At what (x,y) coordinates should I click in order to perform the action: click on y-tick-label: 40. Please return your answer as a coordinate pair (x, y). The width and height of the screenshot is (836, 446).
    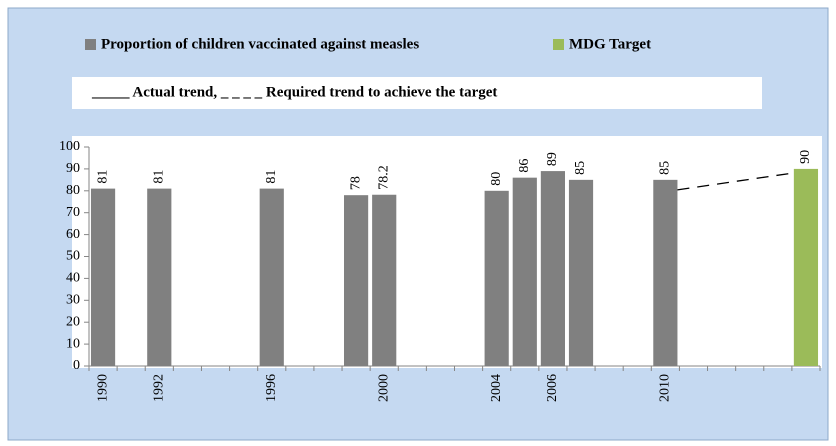
    Looking at the image, I should click on (73, 278).